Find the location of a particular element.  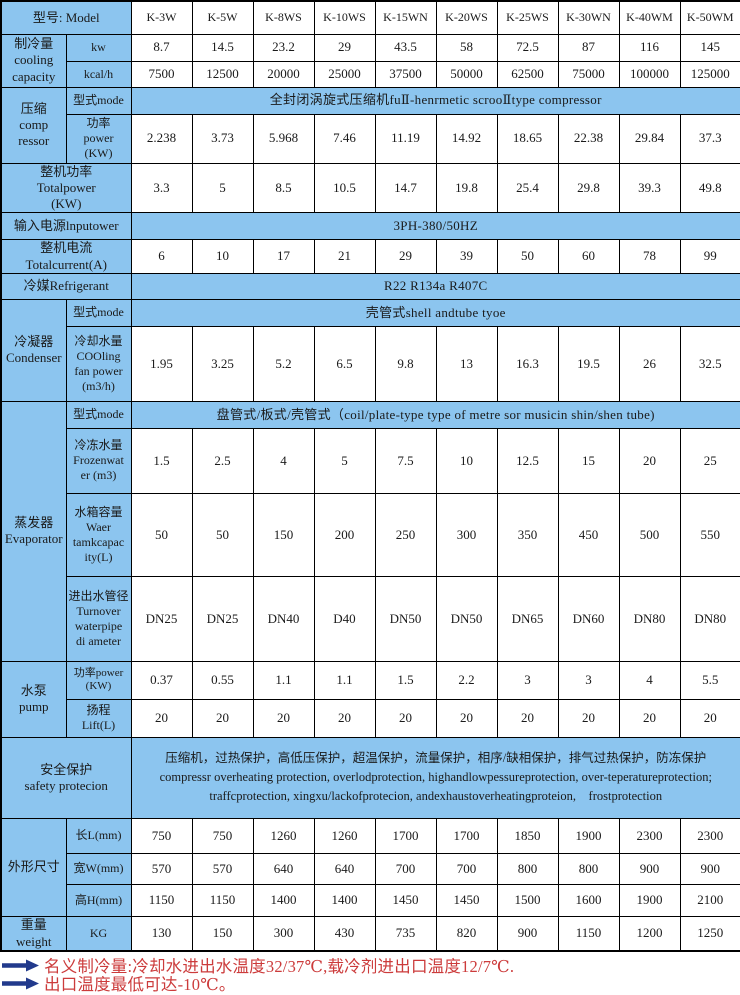

spec-value-cell: 570 is located at coordinates (222, 868).